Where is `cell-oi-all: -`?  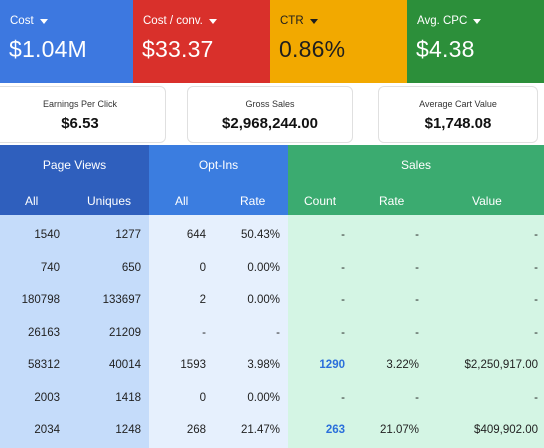 cell-oi-all: - is located at coordinates (204, 332).